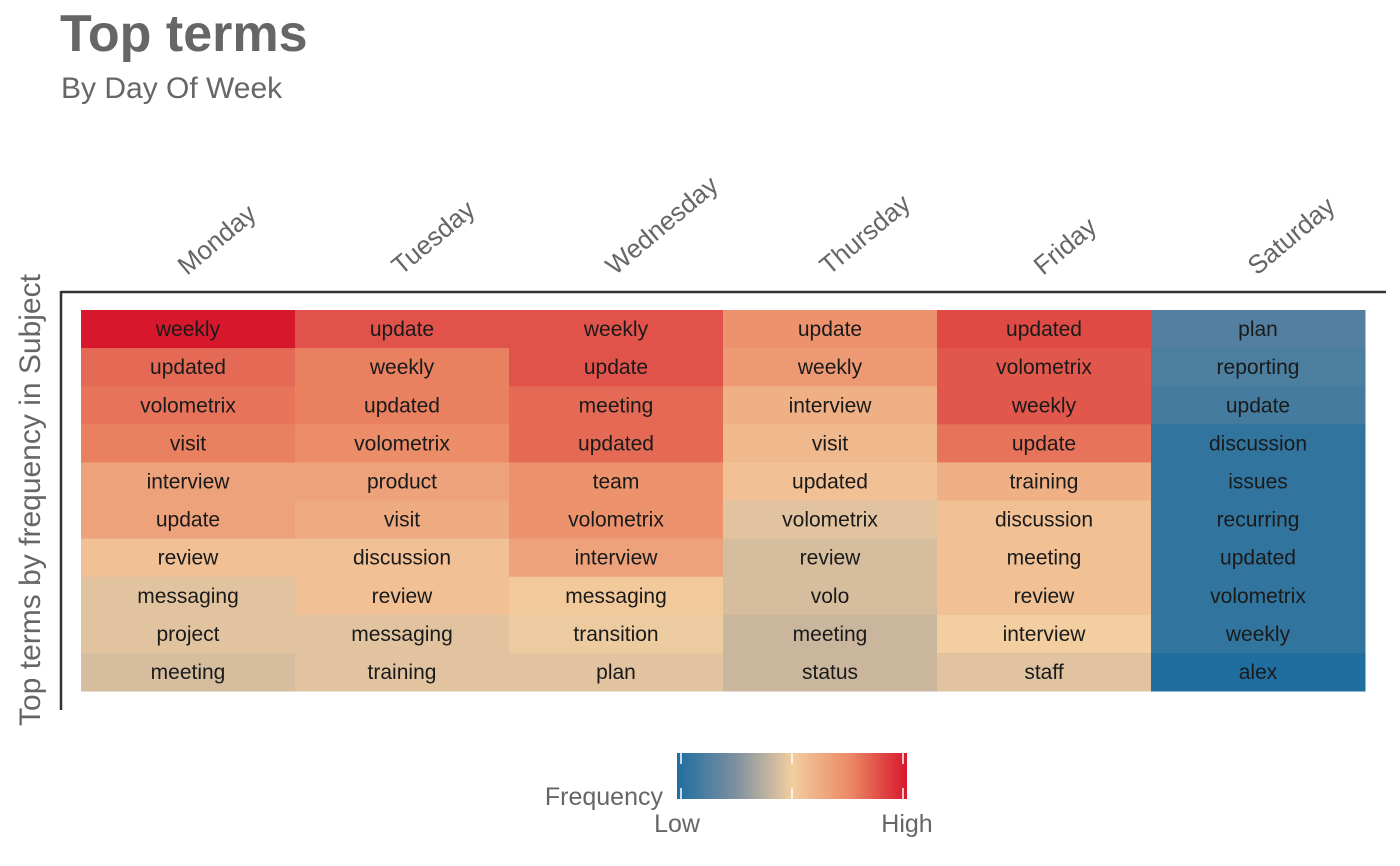 The image size is (1400, 866). I want to click on cell-term-label: product, so click(402, 481).